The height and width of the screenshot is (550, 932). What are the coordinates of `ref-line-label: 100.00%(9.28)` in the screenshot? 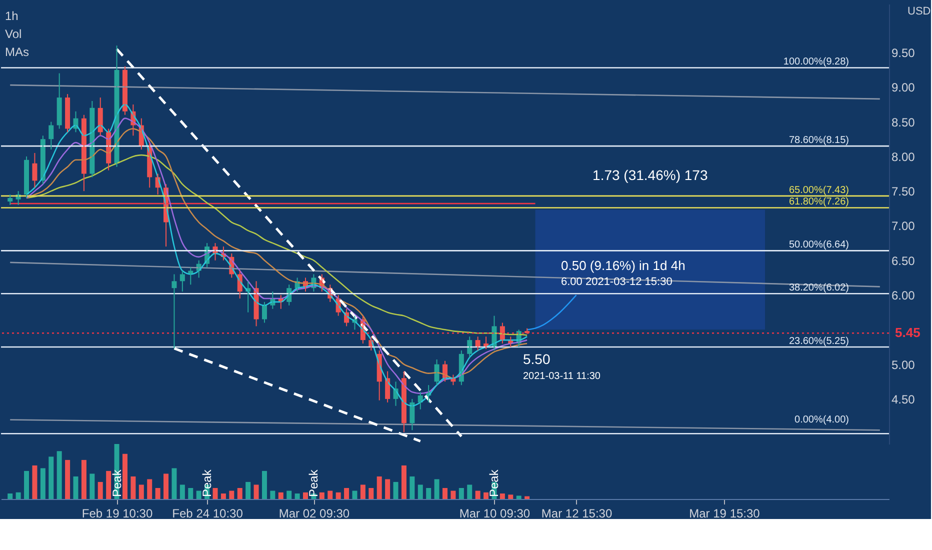 It's located at (816, 62).